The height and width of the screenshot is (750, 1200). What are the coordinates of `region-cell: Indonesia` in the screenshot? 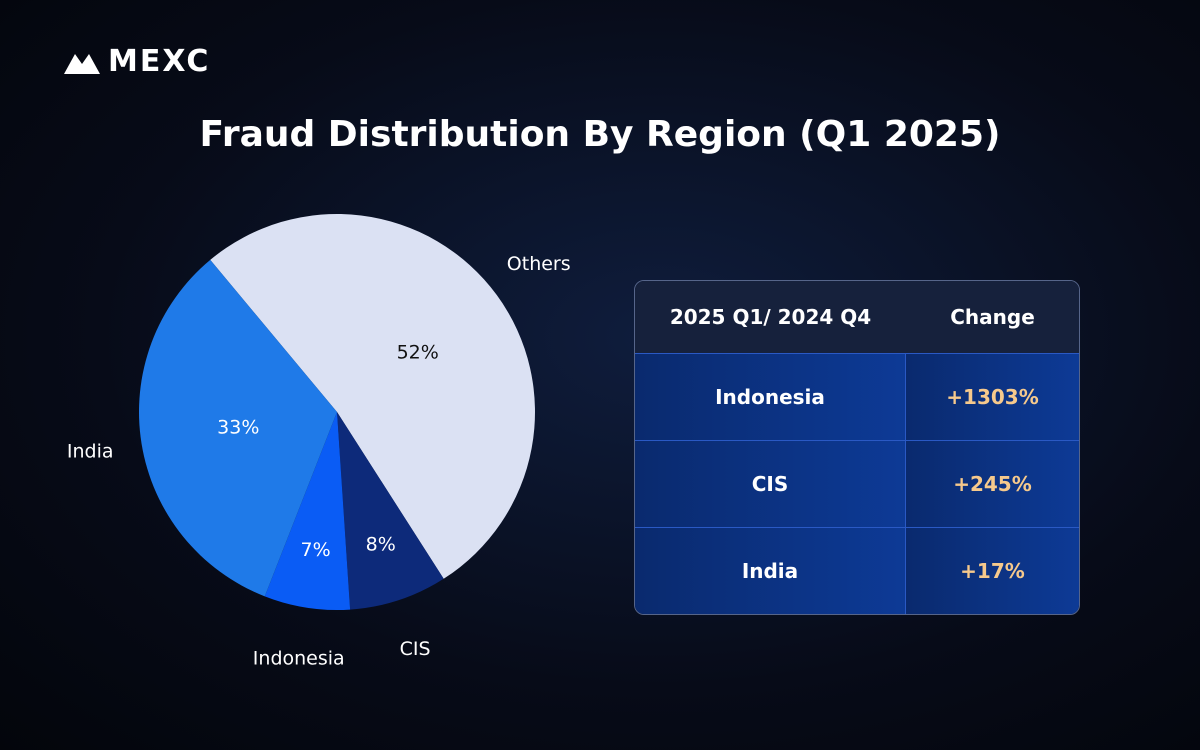 It's located at (770, 396).